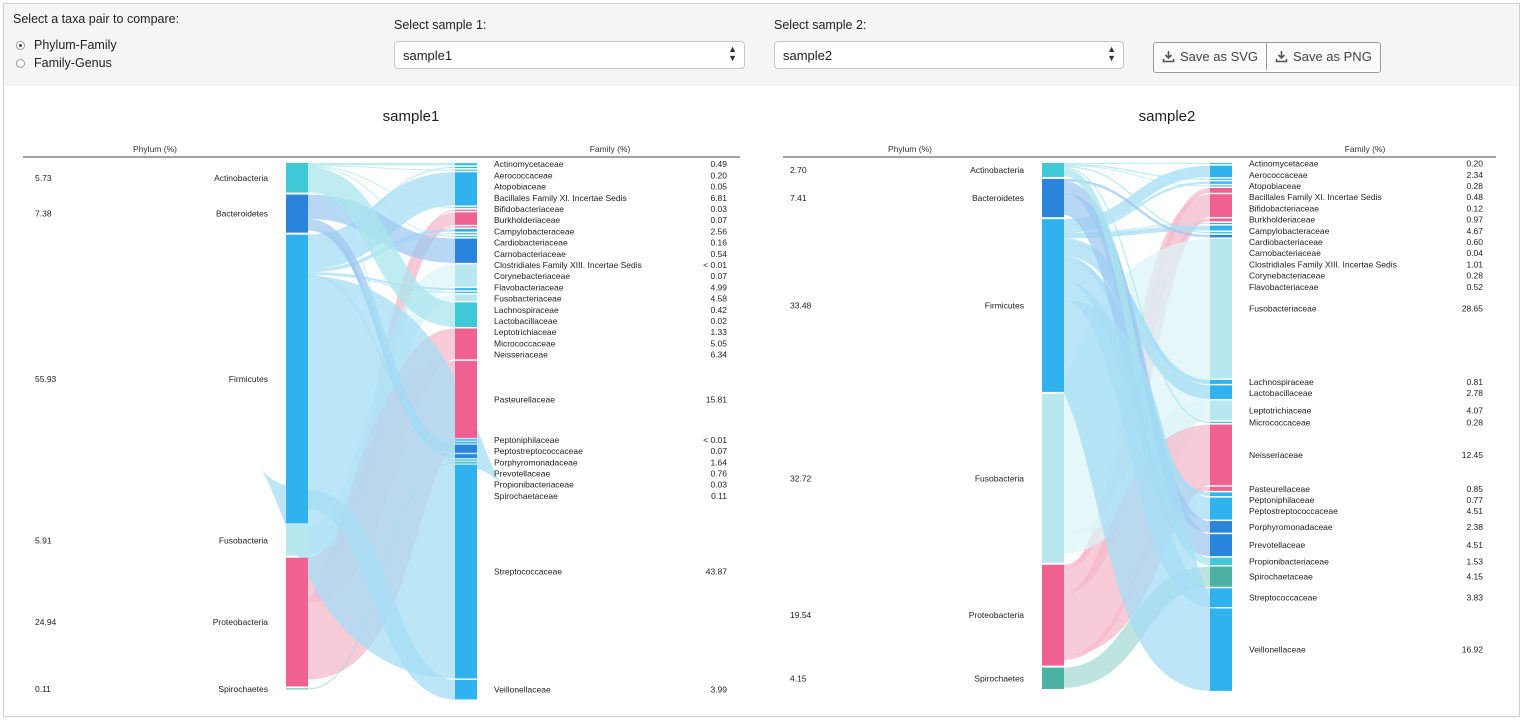 Image resolution: width=1525 pixels, height=722 pixels. I want to click on phylum-column-header: Phylum (%), so click(155, 149).